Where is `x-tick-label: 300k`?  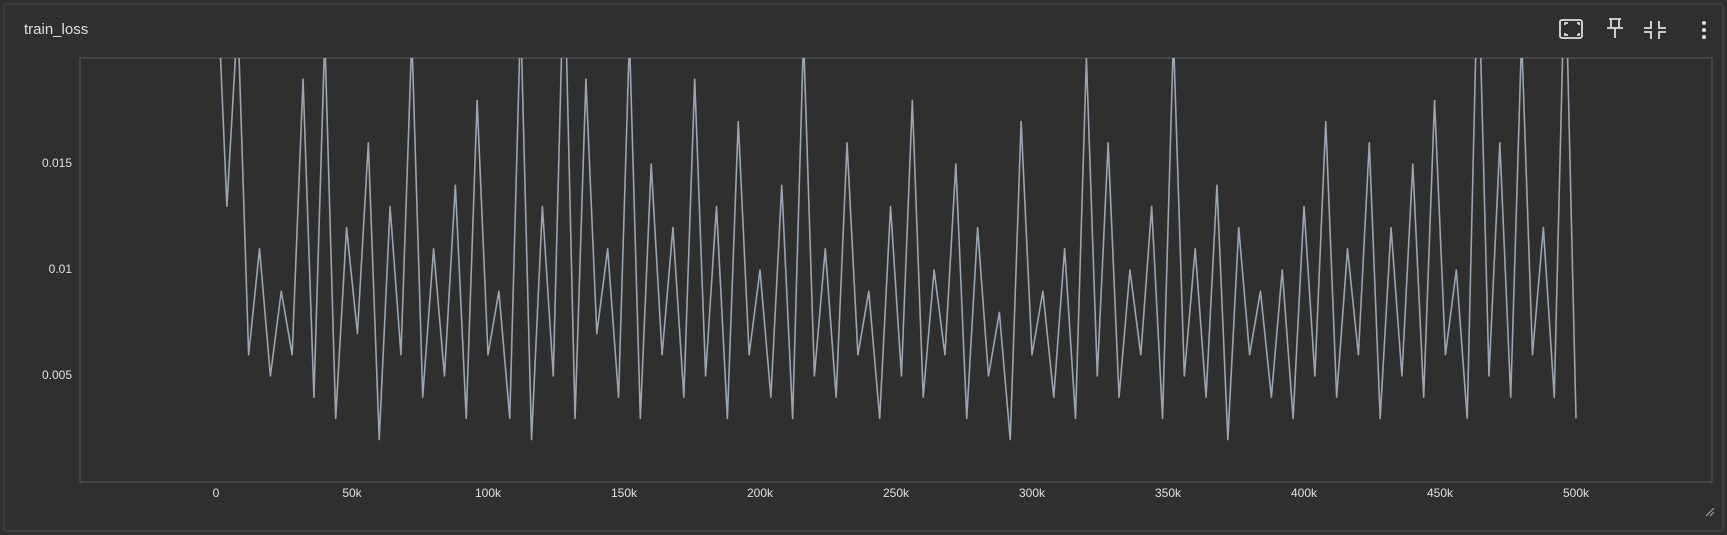
x-tick-label: 300k is located at coordinates (1032, 493).